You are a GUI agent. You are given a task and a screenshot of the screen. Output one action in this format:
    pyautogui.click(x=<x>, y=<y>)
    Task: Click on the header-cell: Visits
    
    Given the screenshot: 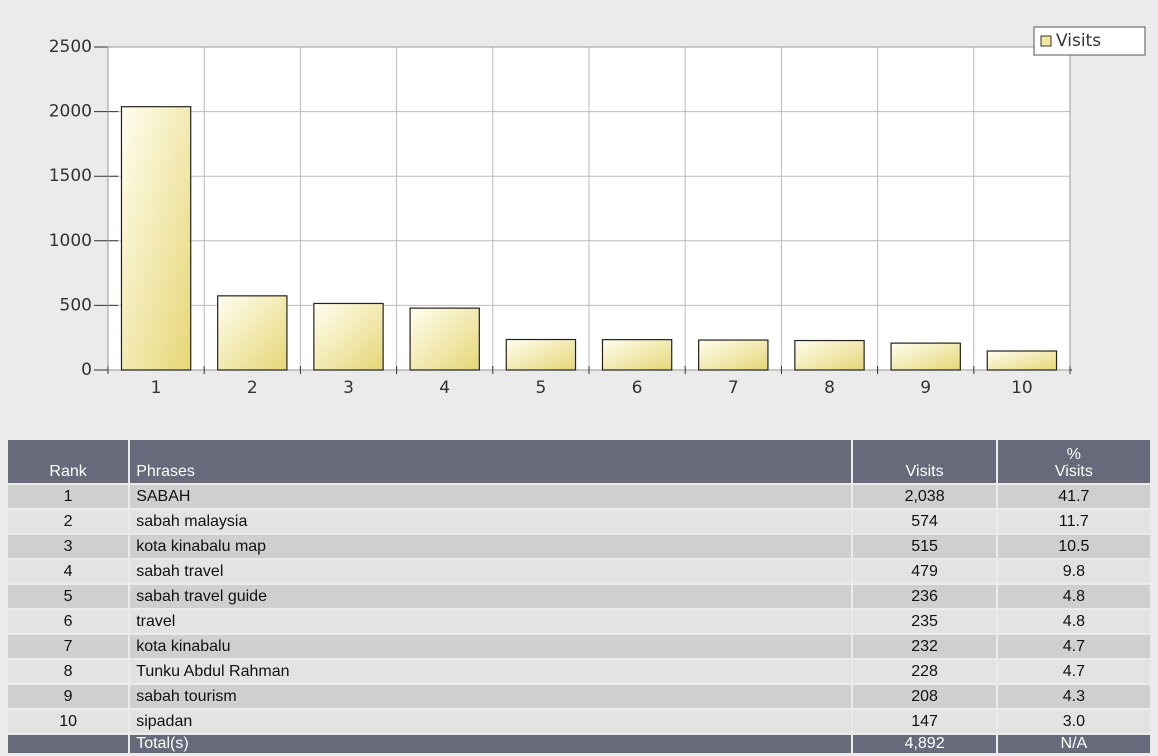 What is the action you would take?
    pyautogui.click(x=924, y=461)
    